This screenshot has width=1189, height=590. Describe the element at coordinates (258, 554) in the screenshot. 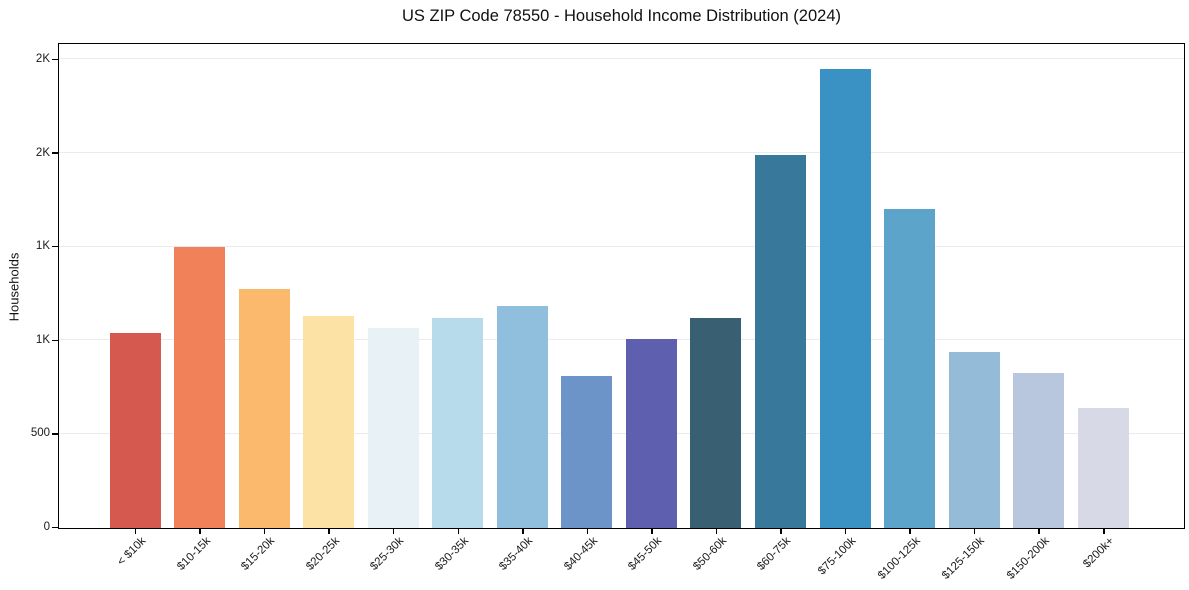

I see `x-tick-label: $15-20k` at that location.